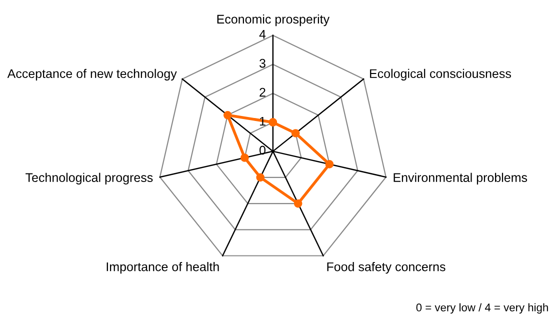 Image resolution: width=557 pixels, height=320 pixels. I want to click on spoke-label: Environmental problems, so click(461, 178).